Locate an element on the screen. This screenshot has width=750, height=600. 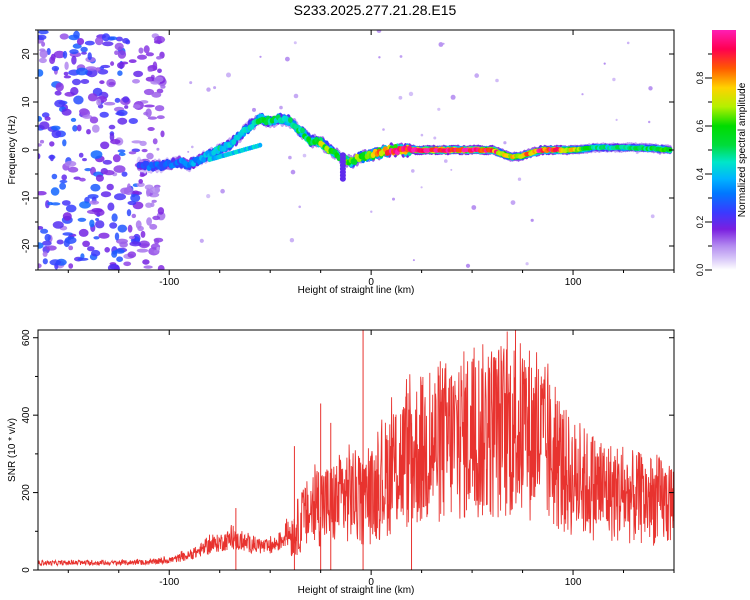
colorbar-tick-label: 0.4 is located at coordinates (700, 174).